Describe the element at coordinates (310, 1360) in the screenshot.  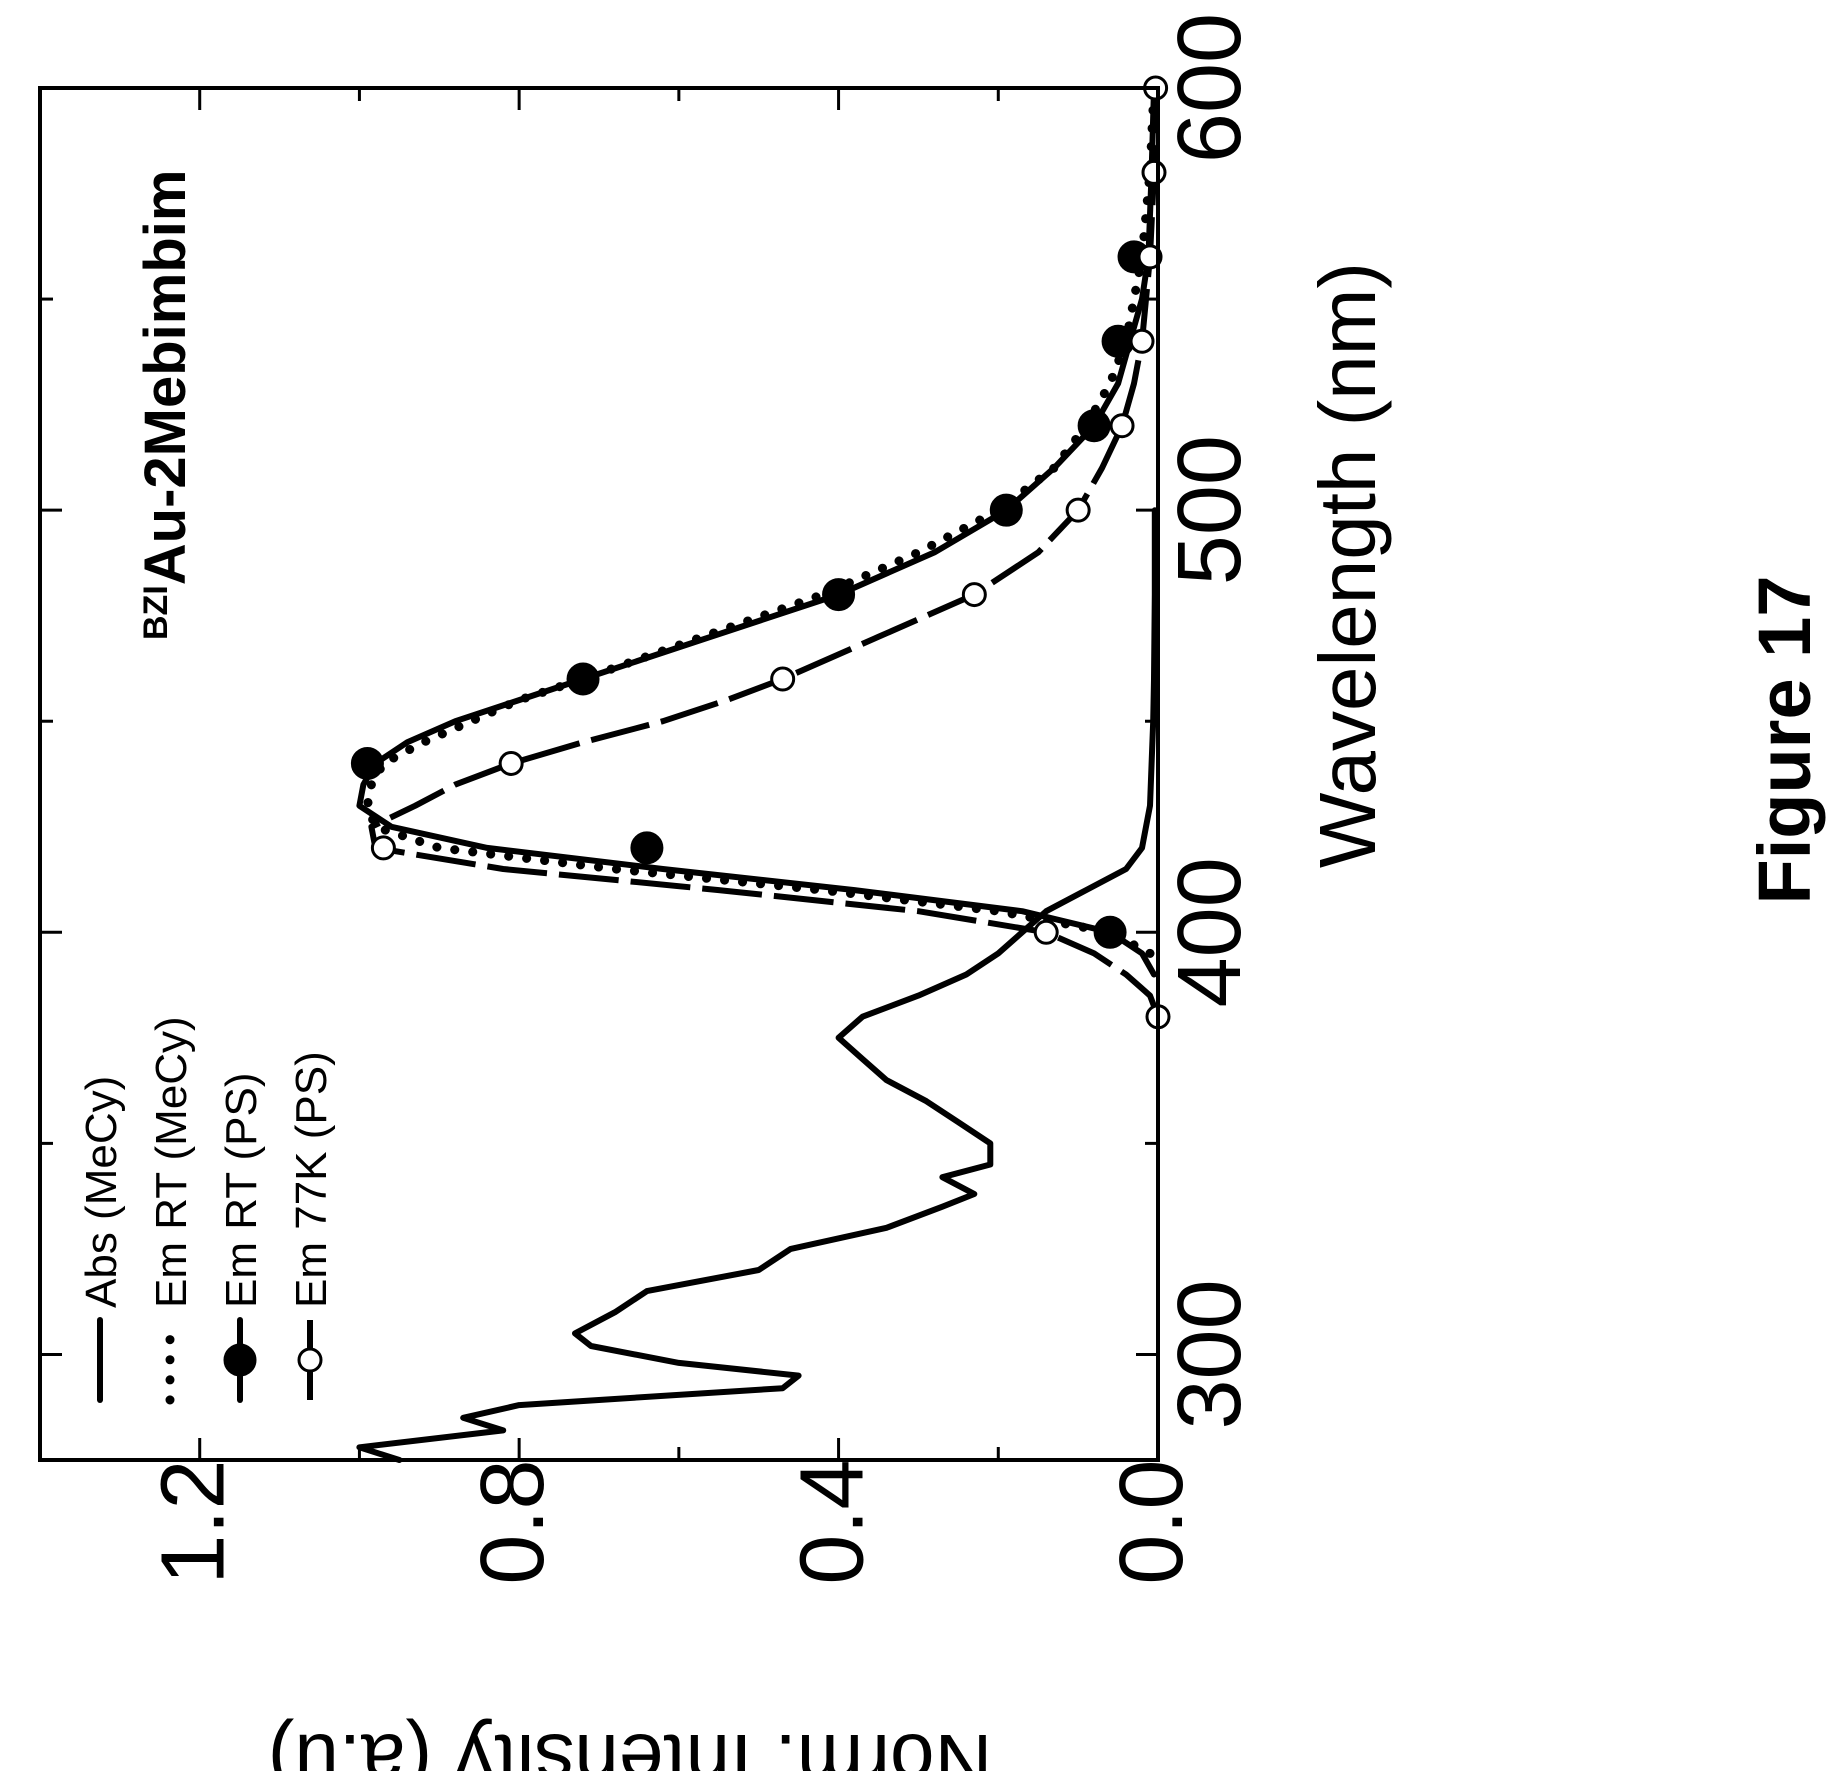
I see `legend-marker-em-77k-ps` at that location.